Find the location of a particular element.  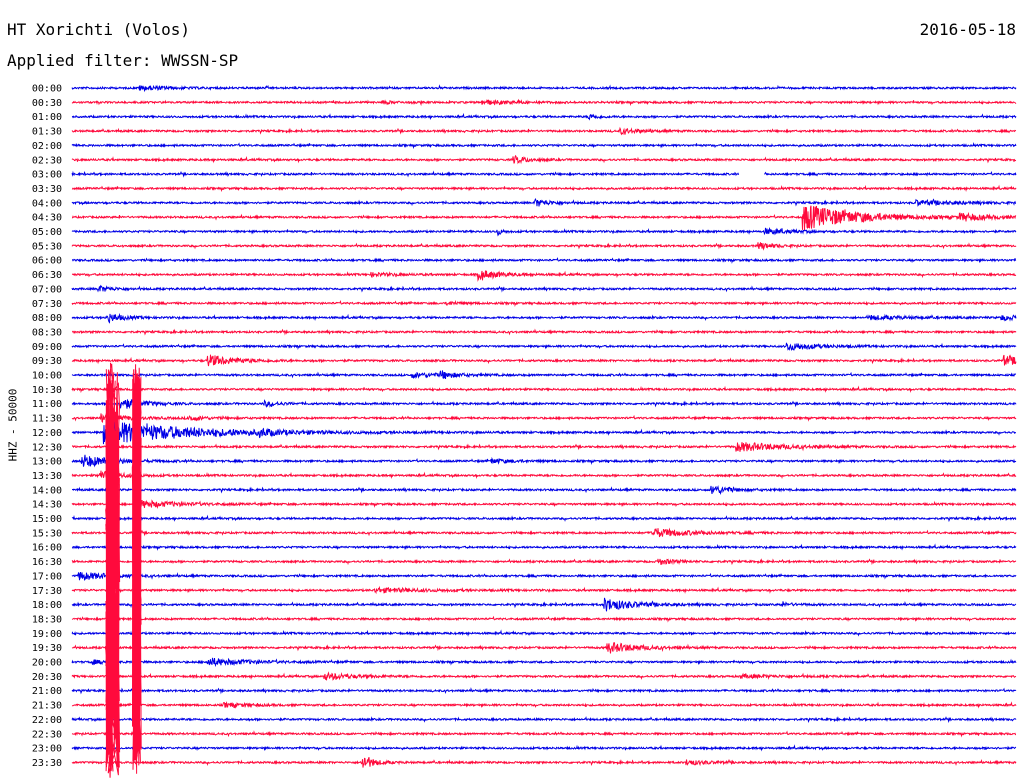

row-time-label: 16:30 is located at coordinates (47, 562).